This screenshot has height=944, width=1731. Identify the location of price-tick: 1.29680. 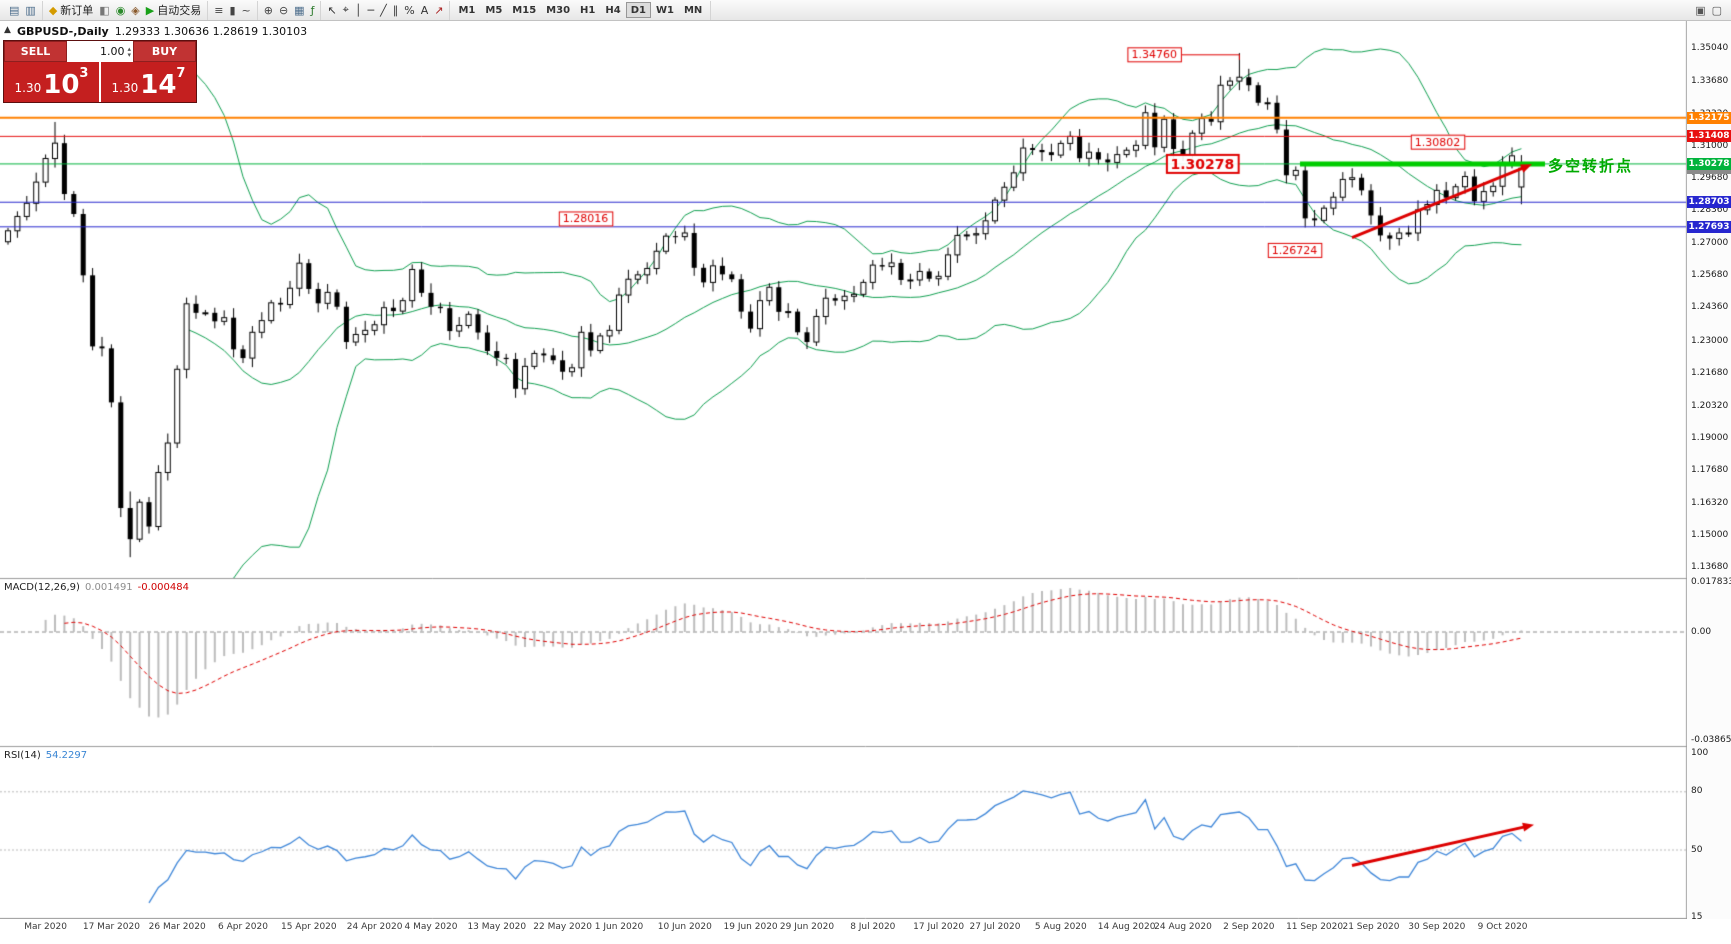
(1710, 177).